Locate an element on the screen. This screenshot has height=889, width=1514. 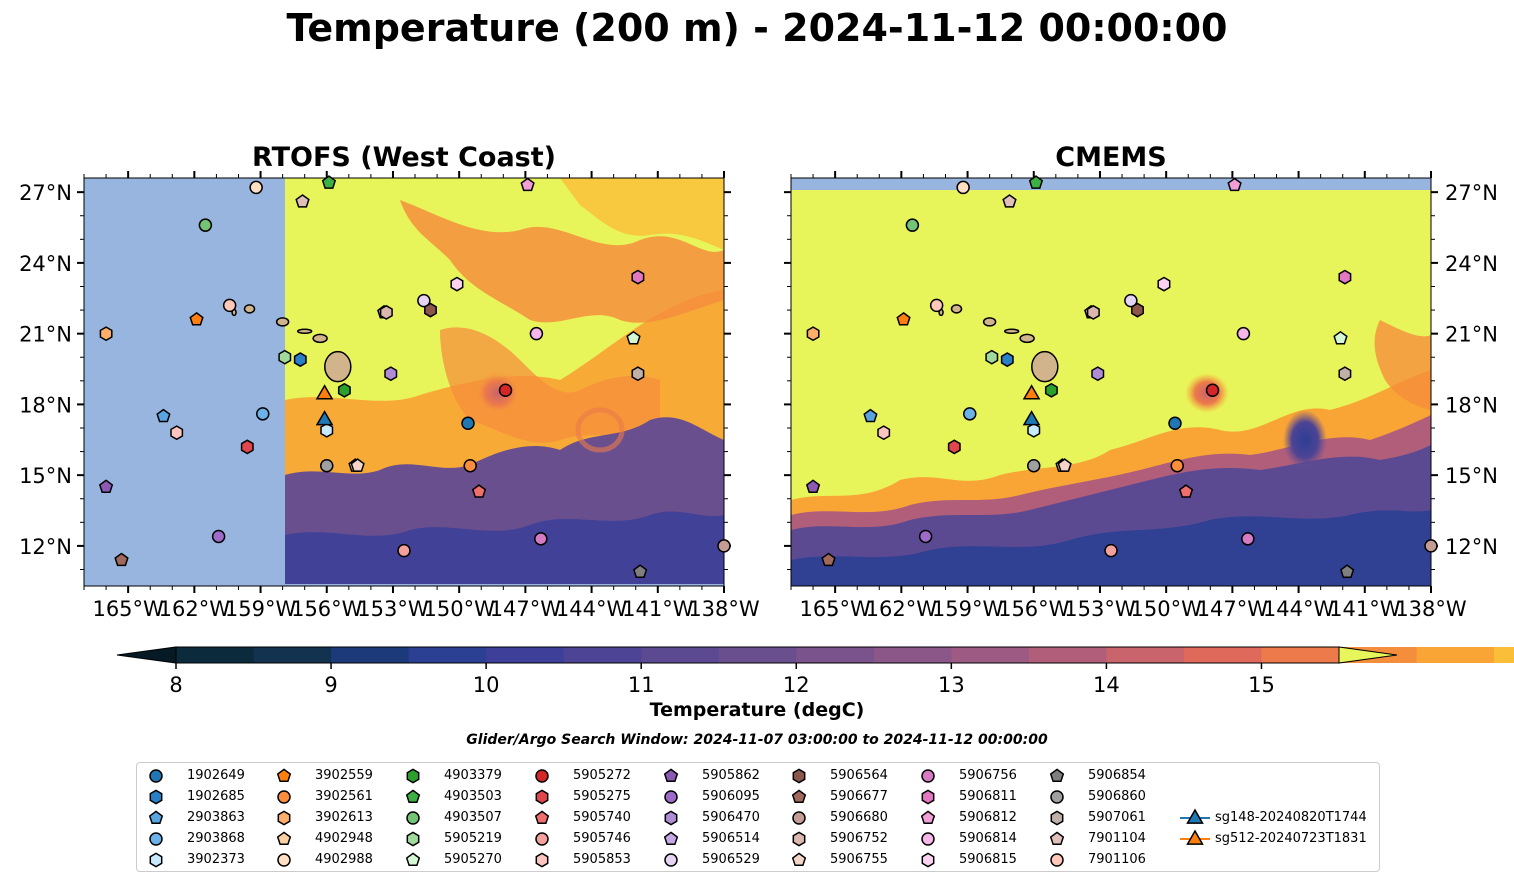
legend-label: 2903863 is located at coordinates (216, 817).